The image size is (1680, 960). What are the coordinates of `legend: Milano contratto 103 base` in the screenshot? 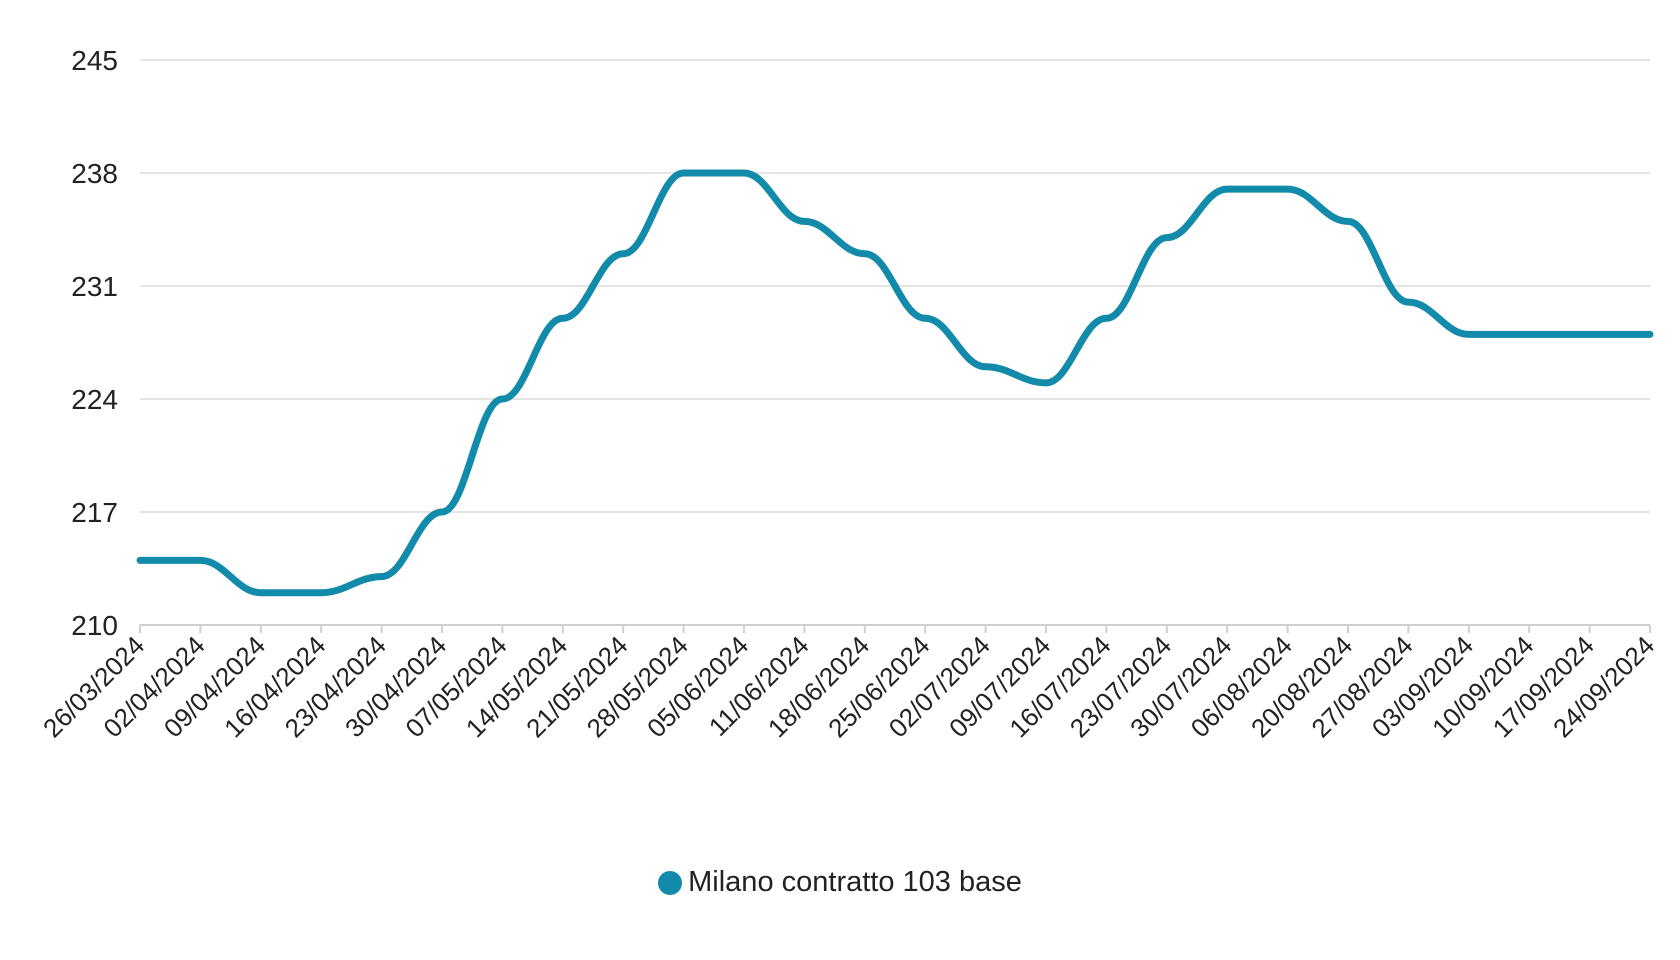 It's located at (840, 882).